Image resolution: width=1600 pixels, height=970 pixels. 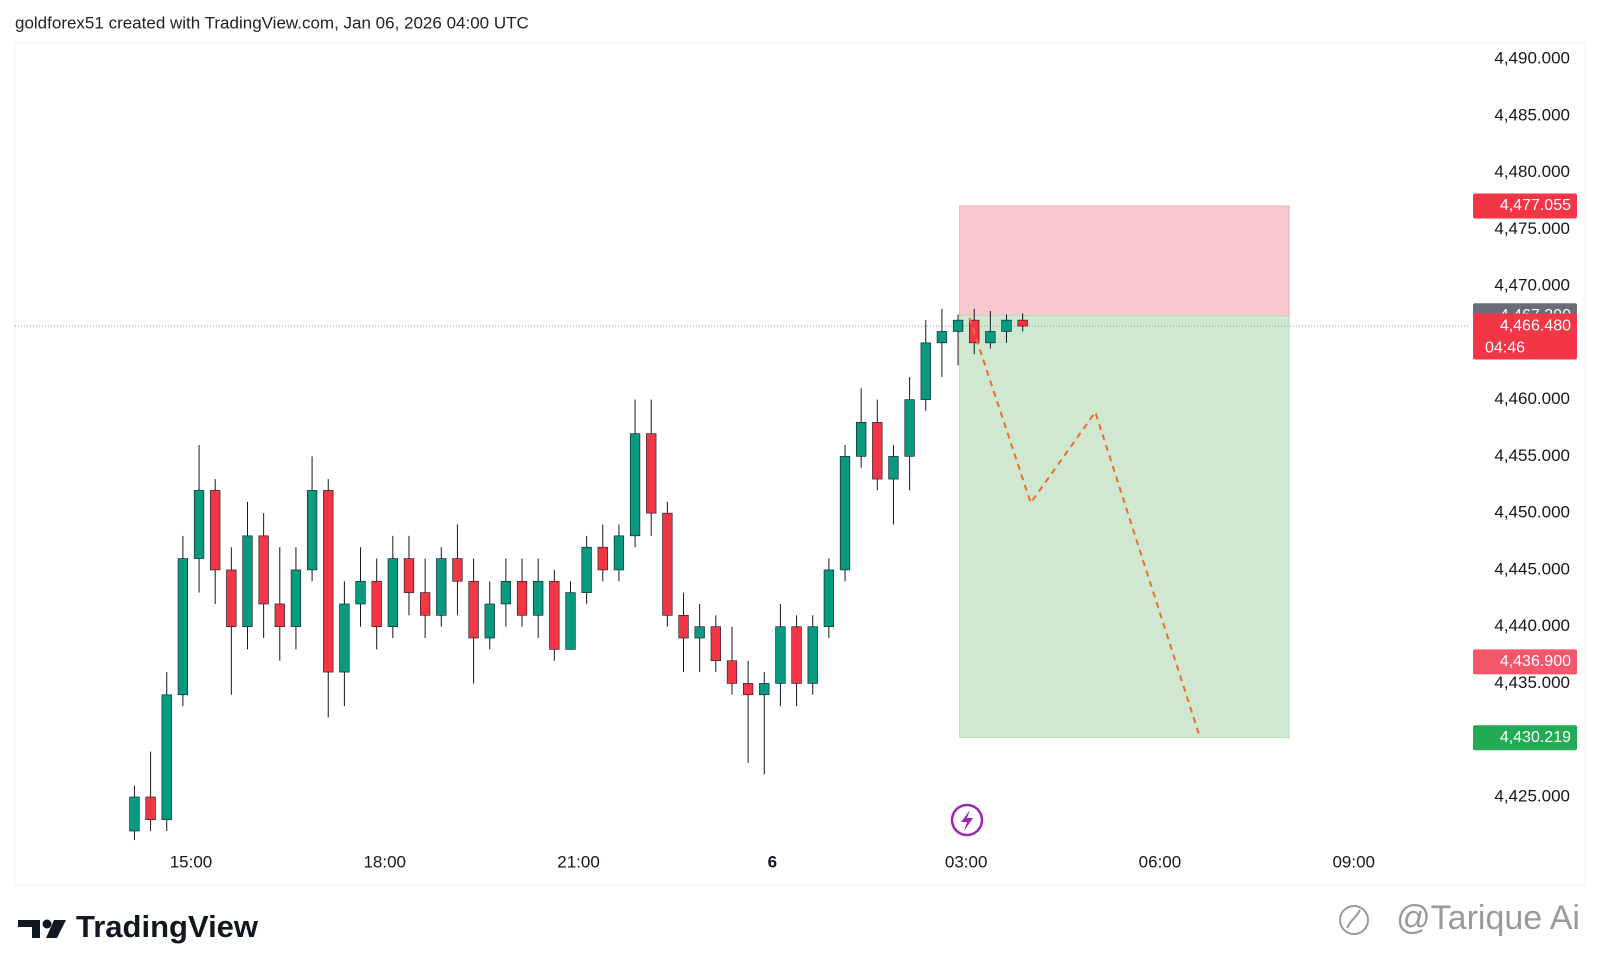 What do you see at coordinates (1124, 261) in the screenshot?
I see `stop-zone` at bounding box center [1124, 261].